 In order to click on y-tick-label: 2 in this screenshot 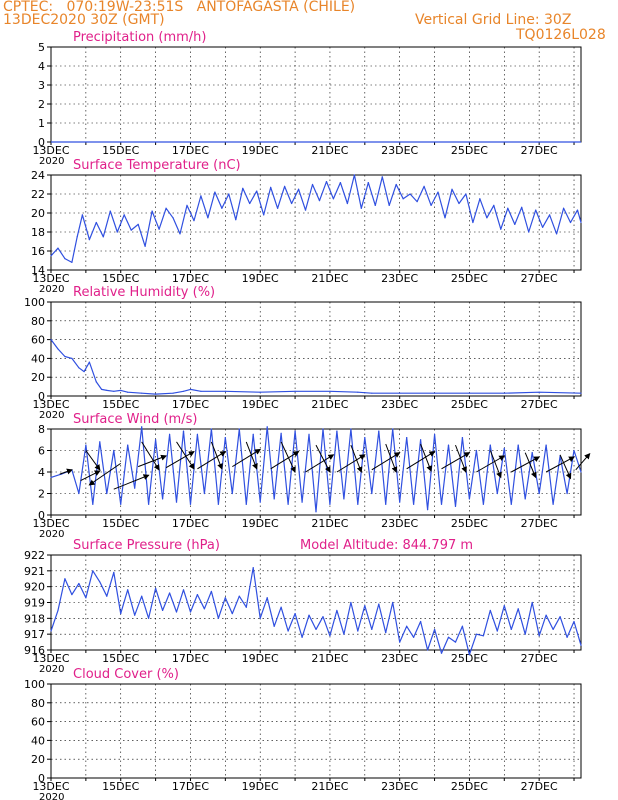, I will do `click(41, 104)`.